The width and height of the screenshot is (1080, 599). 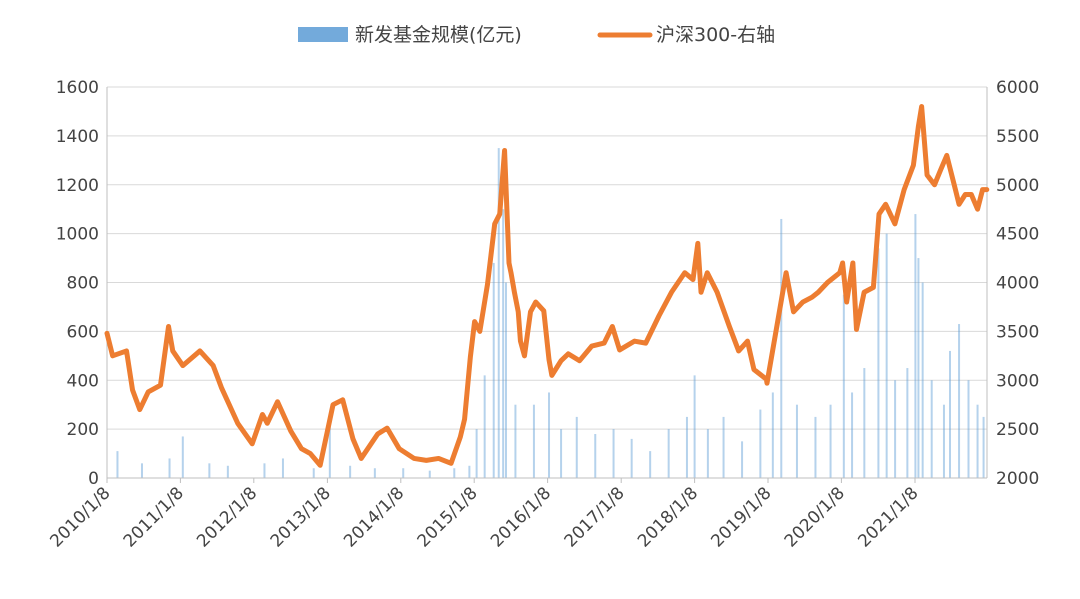 I want to click on x-tick-label: 2019/1/8, so click(x=741, y=517).